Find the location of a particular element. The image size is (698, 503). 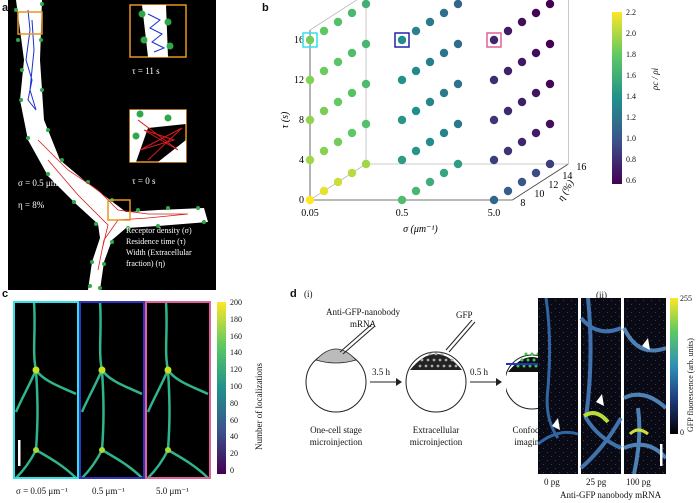

z-tick-label: 14 is located at coordinates (567, 176).